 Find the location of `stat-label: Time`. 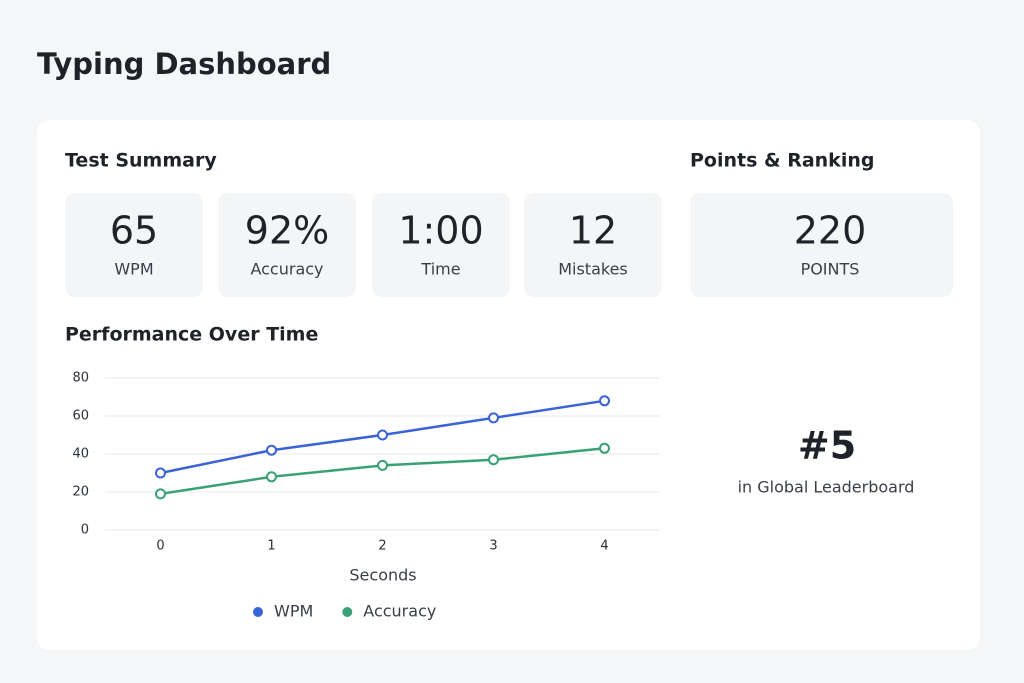

stat-label: Time is located at coordinates (440, 269).